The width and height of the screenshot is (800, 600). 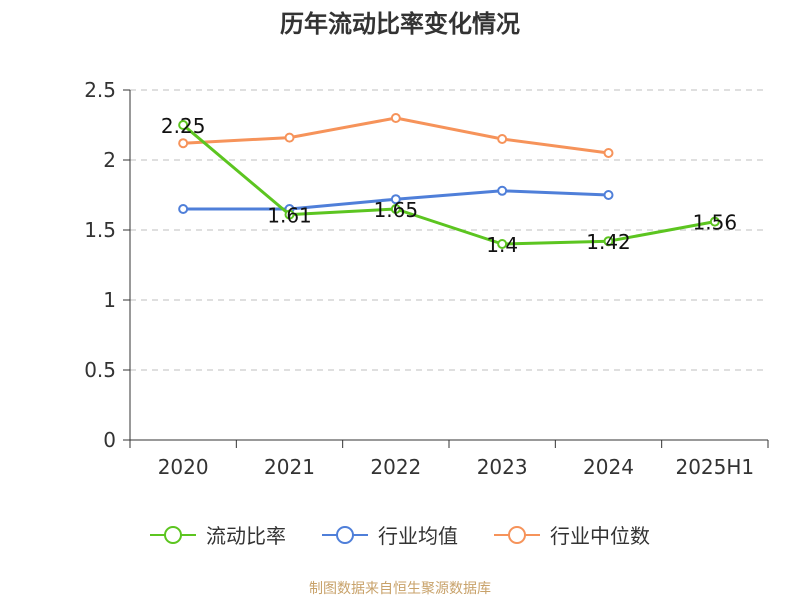 I want to click on data-label: 1.56, so click(x=715, y=223).